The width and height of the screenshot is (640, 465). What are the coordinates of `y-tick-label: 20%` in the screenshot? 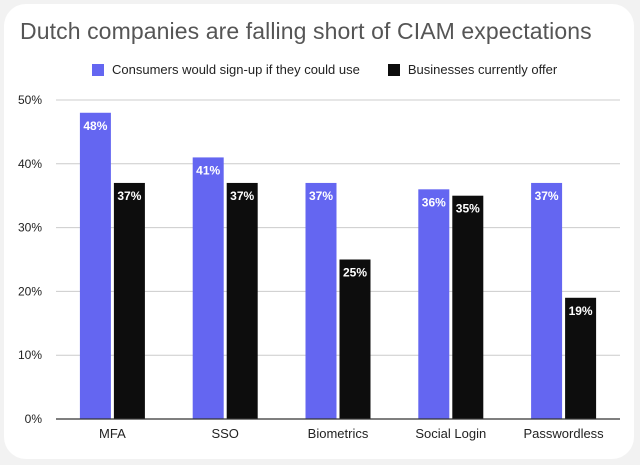 It's located at (30, 291).